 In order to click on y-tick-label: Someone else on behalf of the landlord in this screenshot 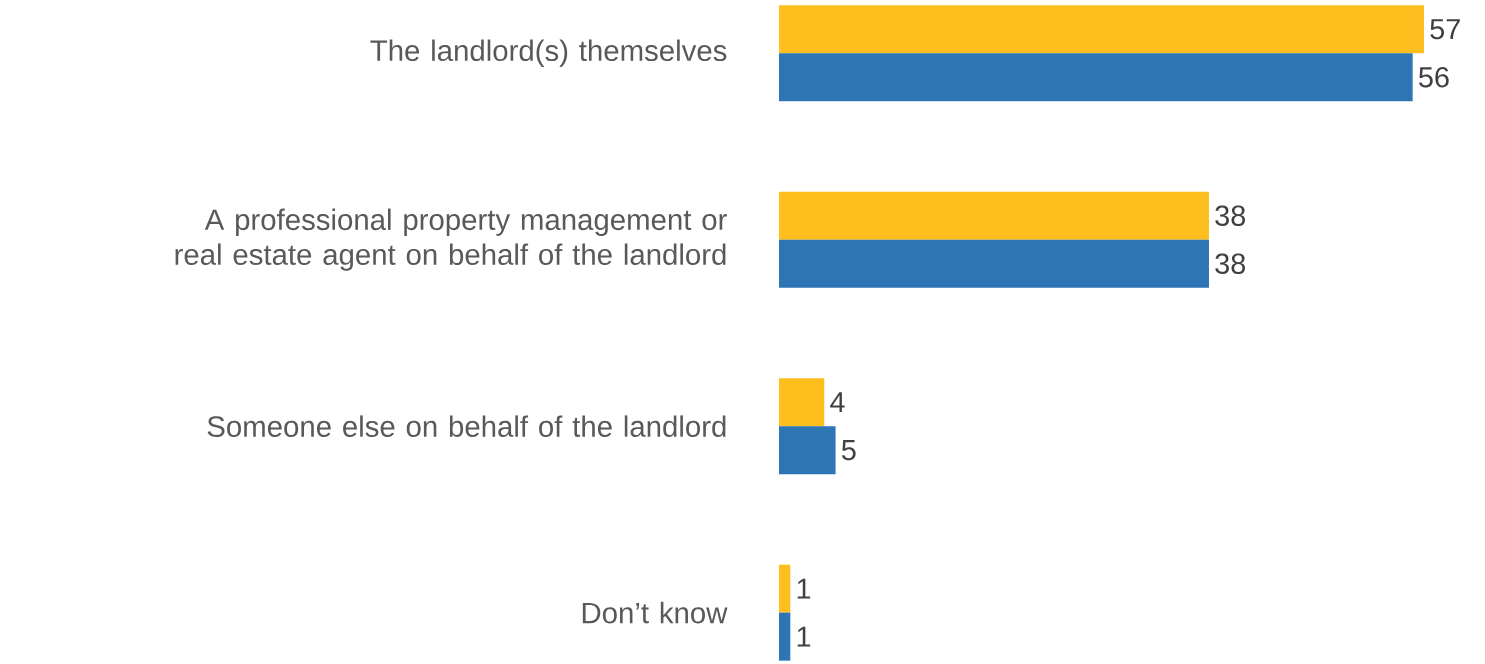, I will do `click(466, 426)`.